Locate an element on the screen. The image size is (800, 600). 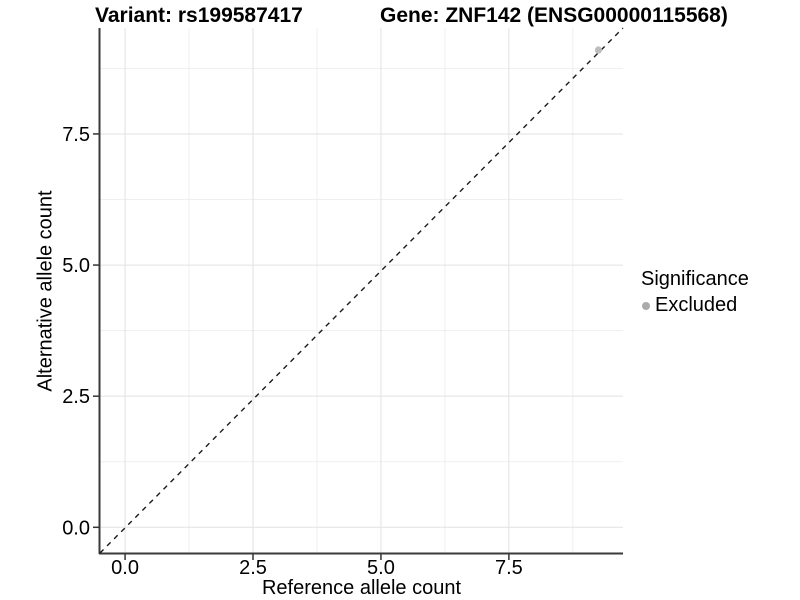
y-tick-label: 2.5 is located at coordinates (76, 397).